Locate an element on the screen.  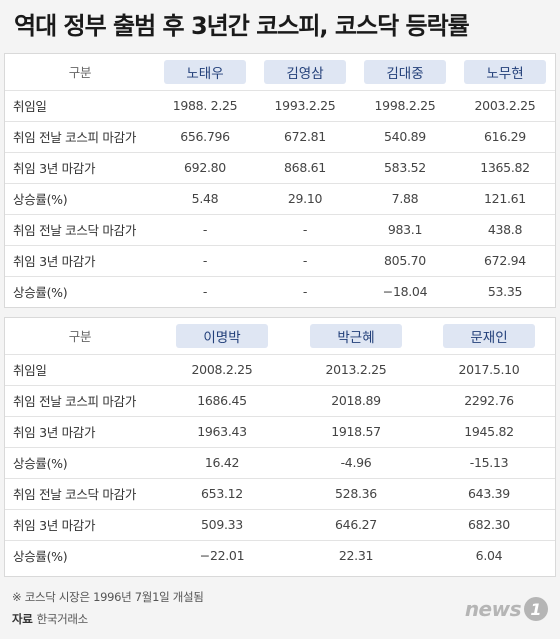
table-cell: -15.13 is located at coordinates (489, 463).